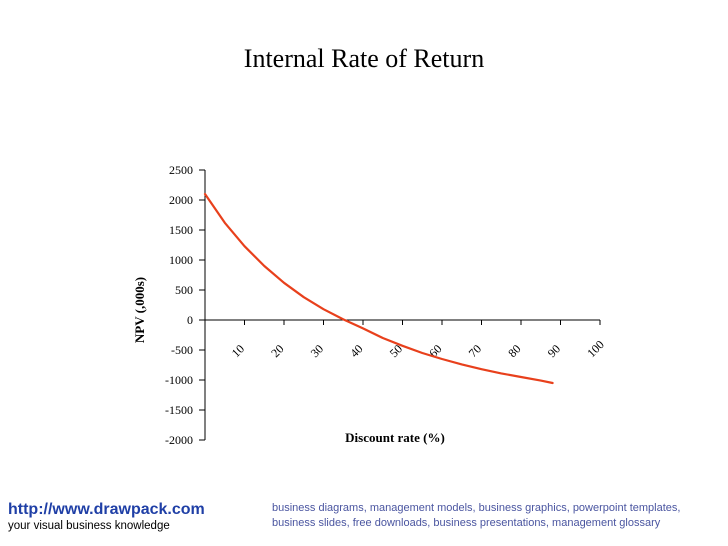  Describe the element at coordinates (190, 320) in the screenshot. I see `y-tick-label: 0` at that location.